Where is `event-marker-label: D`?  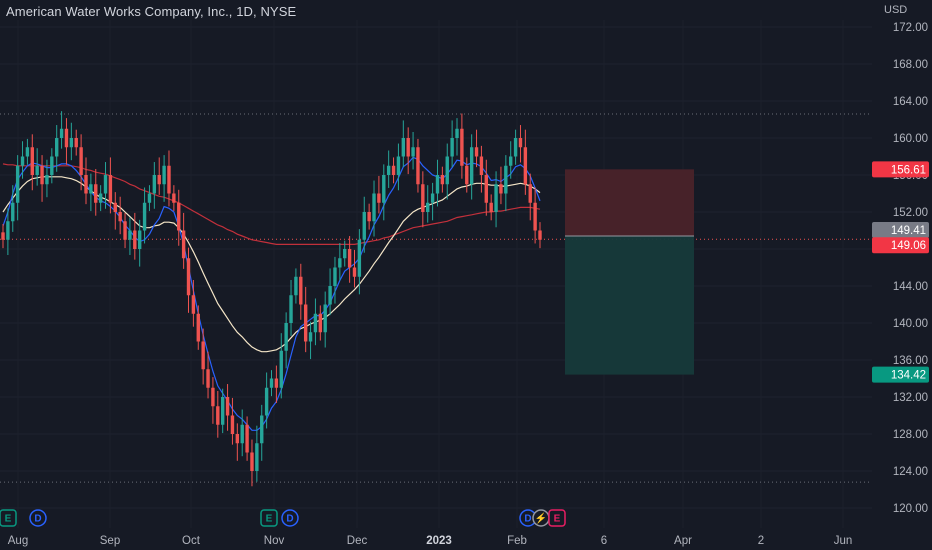 event-marker-label: D is located at coordinates (527, 519).